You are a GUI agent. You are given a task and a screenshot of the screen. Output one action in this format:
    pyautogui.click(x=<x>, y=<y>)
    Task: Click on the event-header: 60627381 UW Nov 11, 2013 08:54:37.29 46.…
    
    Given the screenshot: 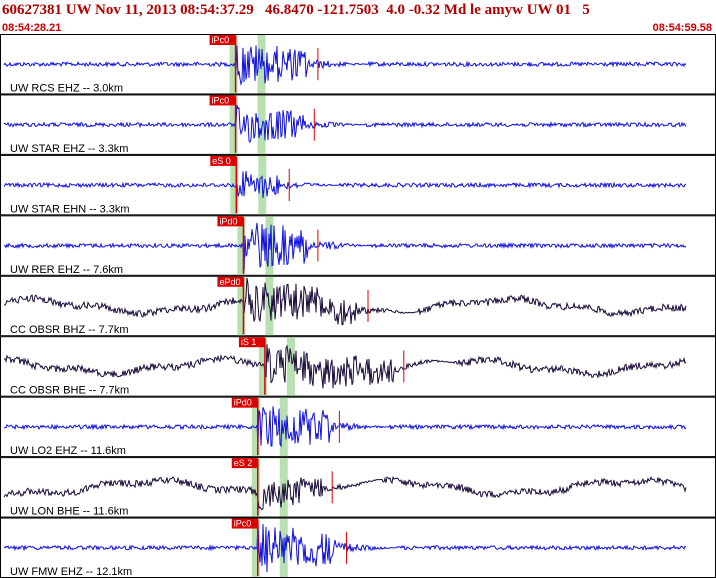 What is the action you would take?
    pyautogui.click(x=296, y=10)
    